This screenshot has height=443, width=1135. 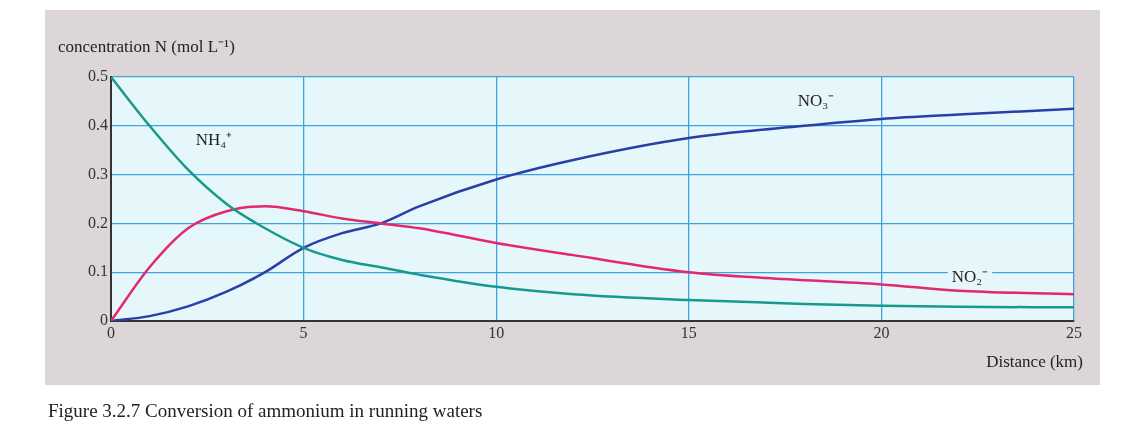 I want to click on series-label: NH₄⁺, so click(x=214, y=139).